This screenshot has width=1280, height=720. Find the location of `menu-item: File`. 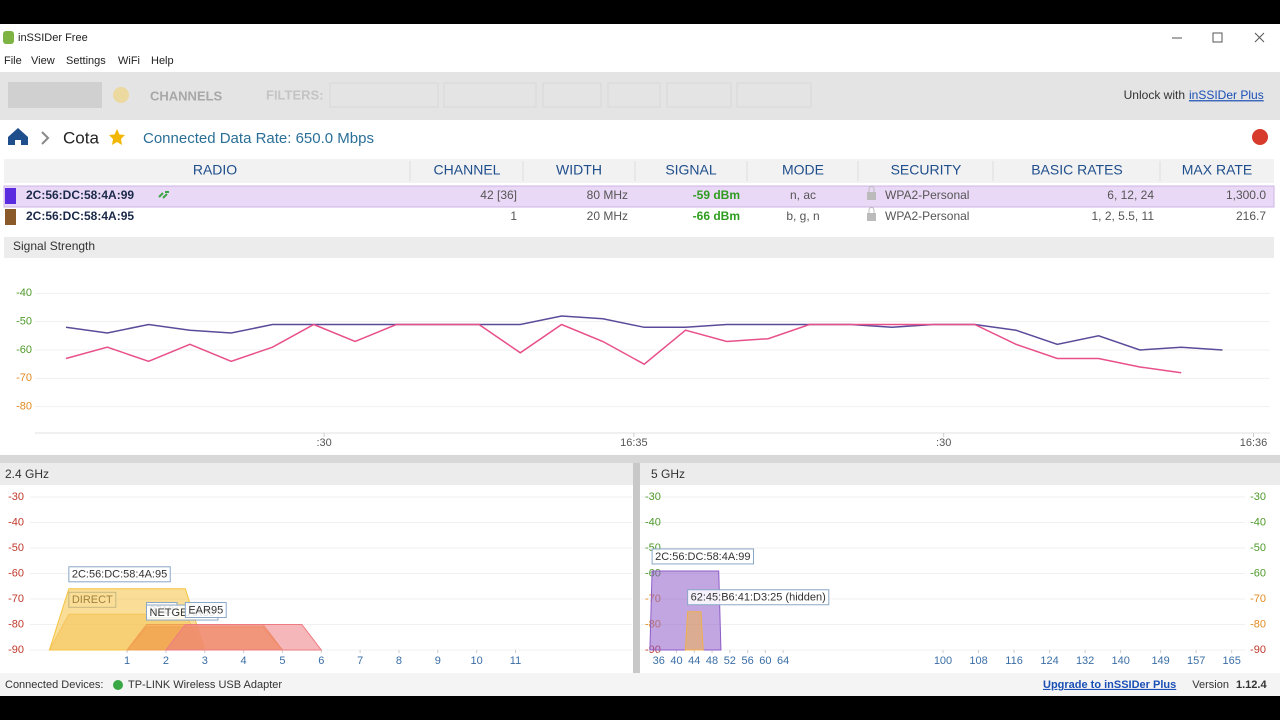

menu-item: File is located at coordinates (13, 61).